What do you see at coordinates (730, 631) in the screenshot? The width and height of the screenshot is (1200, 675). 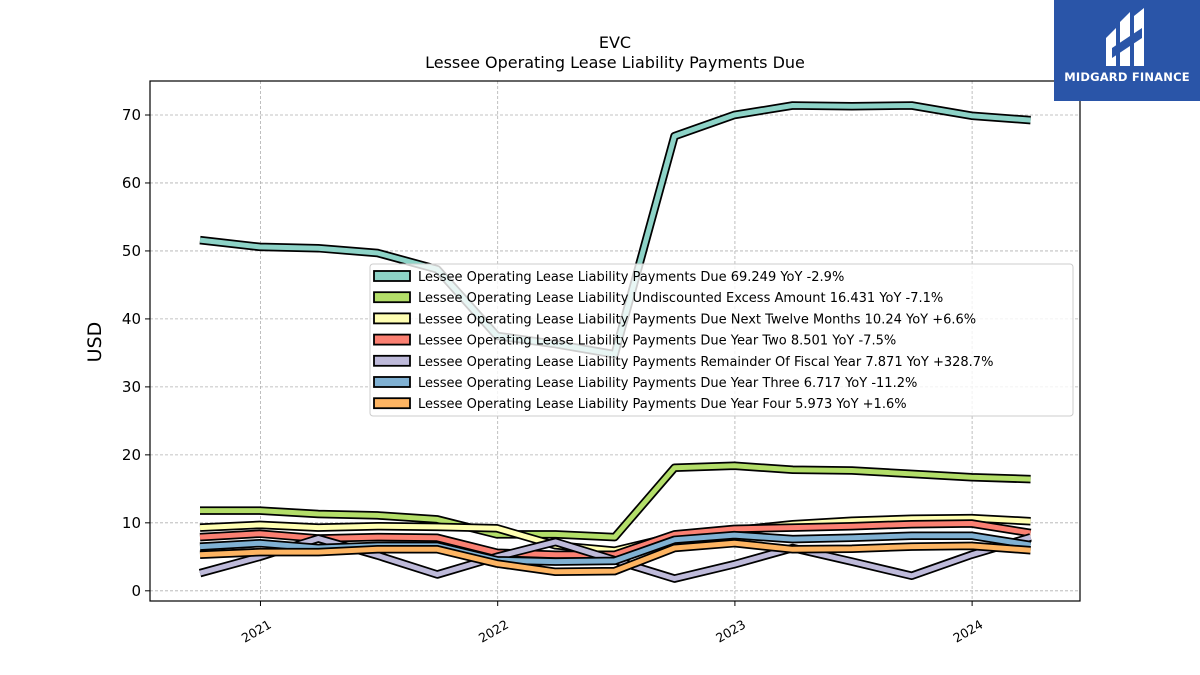 I see `x-tick-label: 2023` at bounding box center [730, 631].